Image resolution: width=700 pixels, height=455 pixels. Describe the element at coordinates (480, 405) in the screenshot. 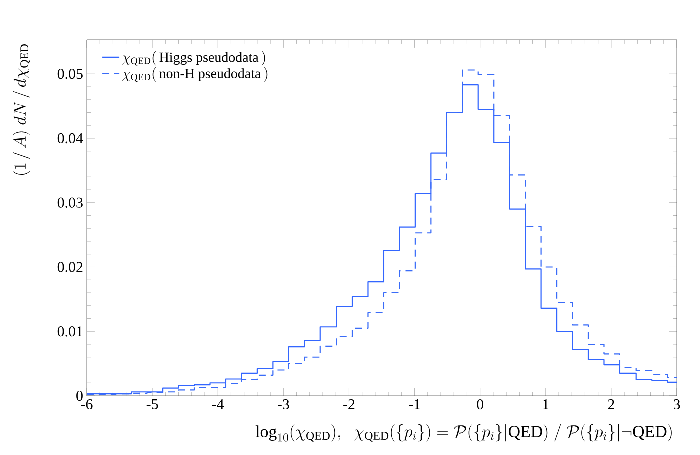

I see `x-tick-label: 0` at that location.